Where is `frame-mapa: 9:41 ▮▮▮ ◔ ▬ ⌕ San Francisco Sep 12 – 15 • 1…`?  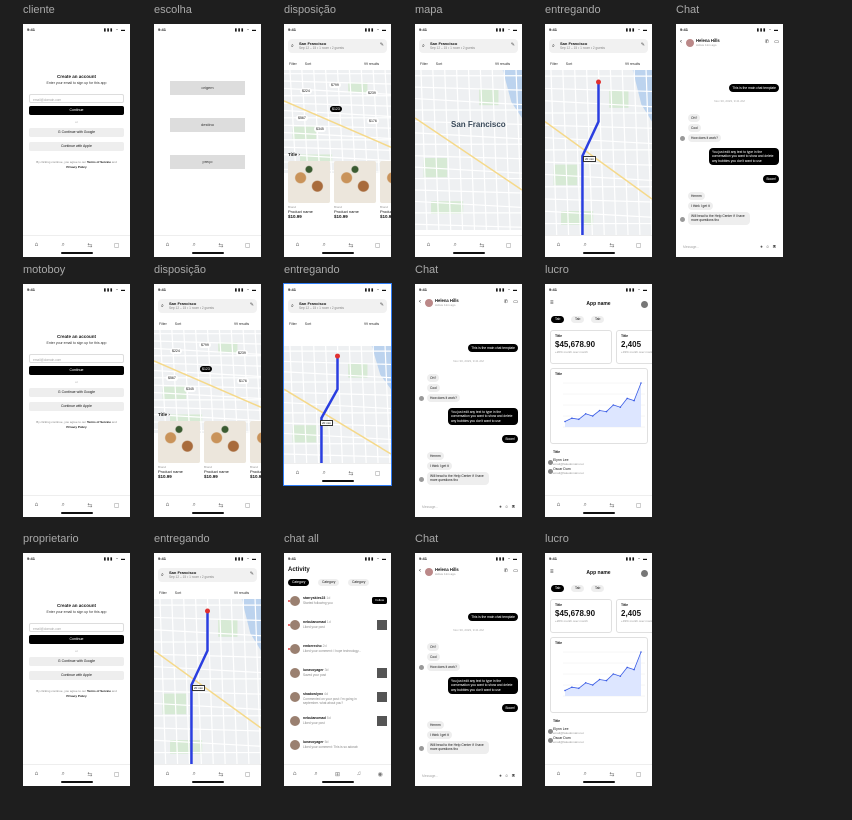 frame-mapa: 9:41 ▮▮▮ ◔ ▬ ⌕ San Francisco Sep 12 – 15 • 1… is located at coordinates (468, 140).